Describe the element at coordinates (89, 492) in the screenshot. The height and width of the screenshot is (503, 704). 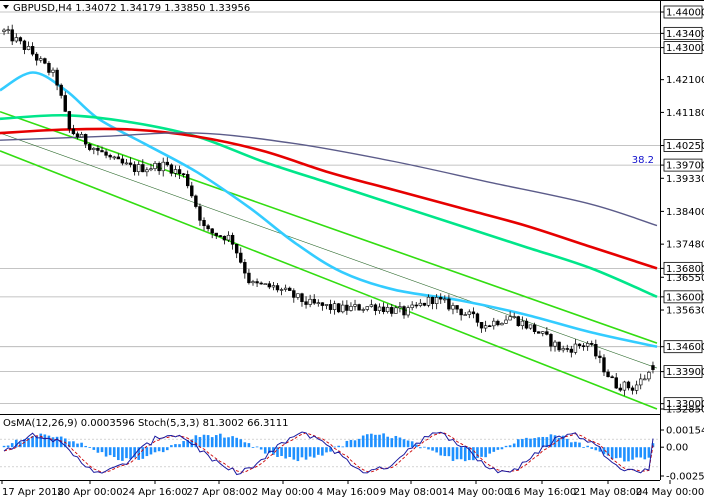
I see `time-label: 20 Apr 00:00` at that location.